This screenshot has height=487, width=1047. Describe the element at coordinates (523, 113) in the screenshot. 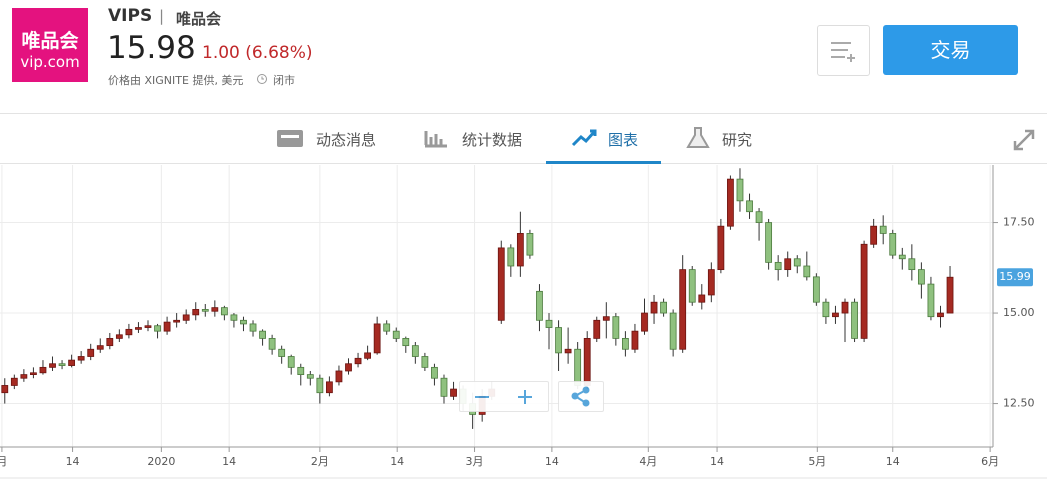

I see `divider` at that location.